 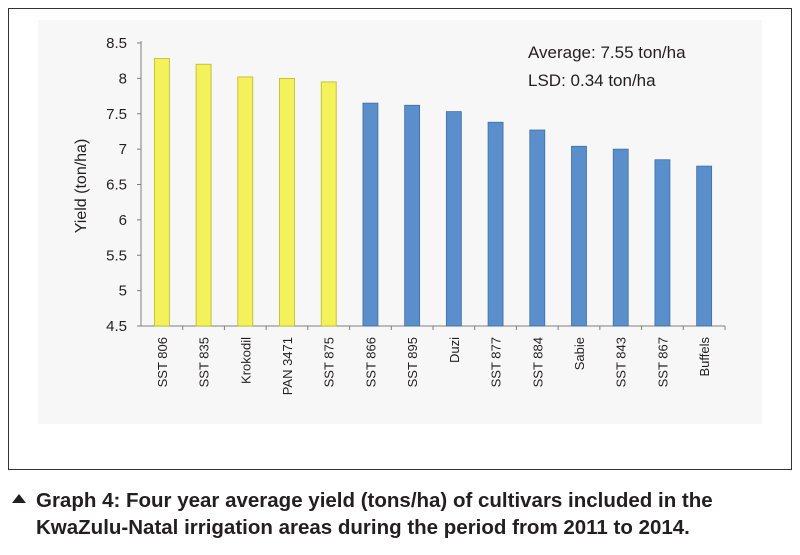 What do you see at coordinates (162, 362) in the screenshot?
I see `x-tick-label: SST 806` at bounding box center [162, 362].